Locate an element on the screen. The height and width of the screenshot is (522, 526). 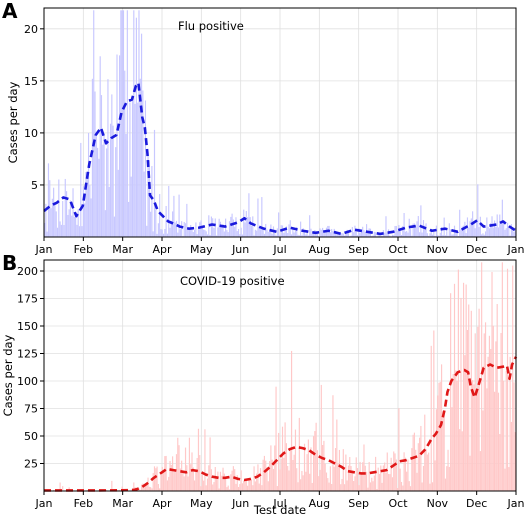
x-tick-label: May is located at coordinates (201, 503).